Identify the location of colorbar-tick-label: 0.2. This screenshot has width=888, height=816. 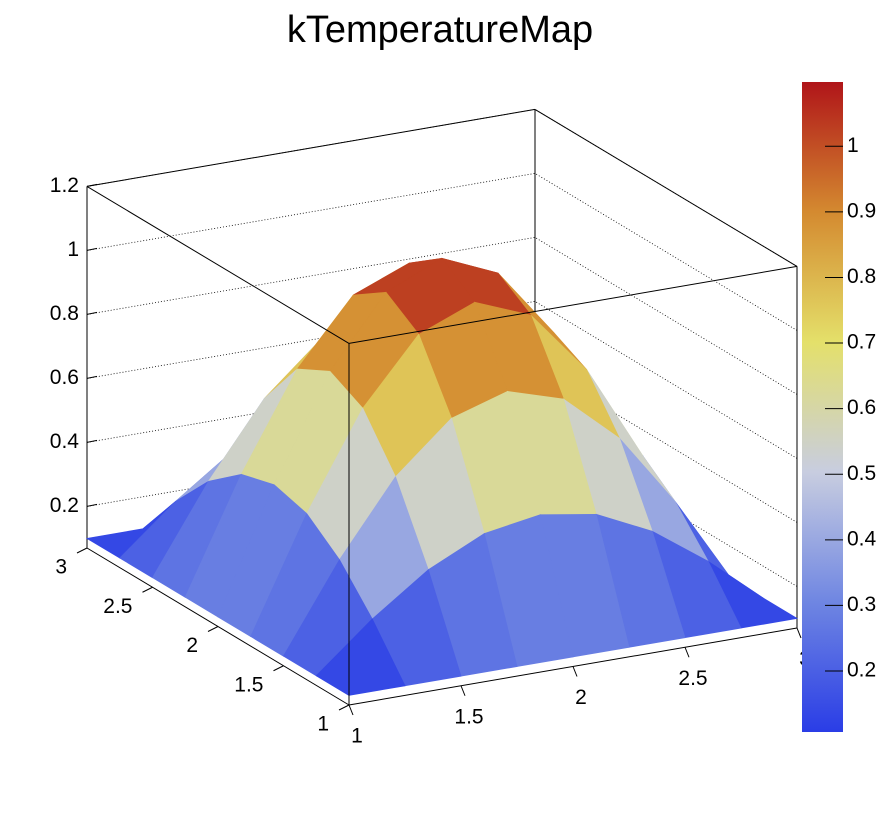
(861, 670).